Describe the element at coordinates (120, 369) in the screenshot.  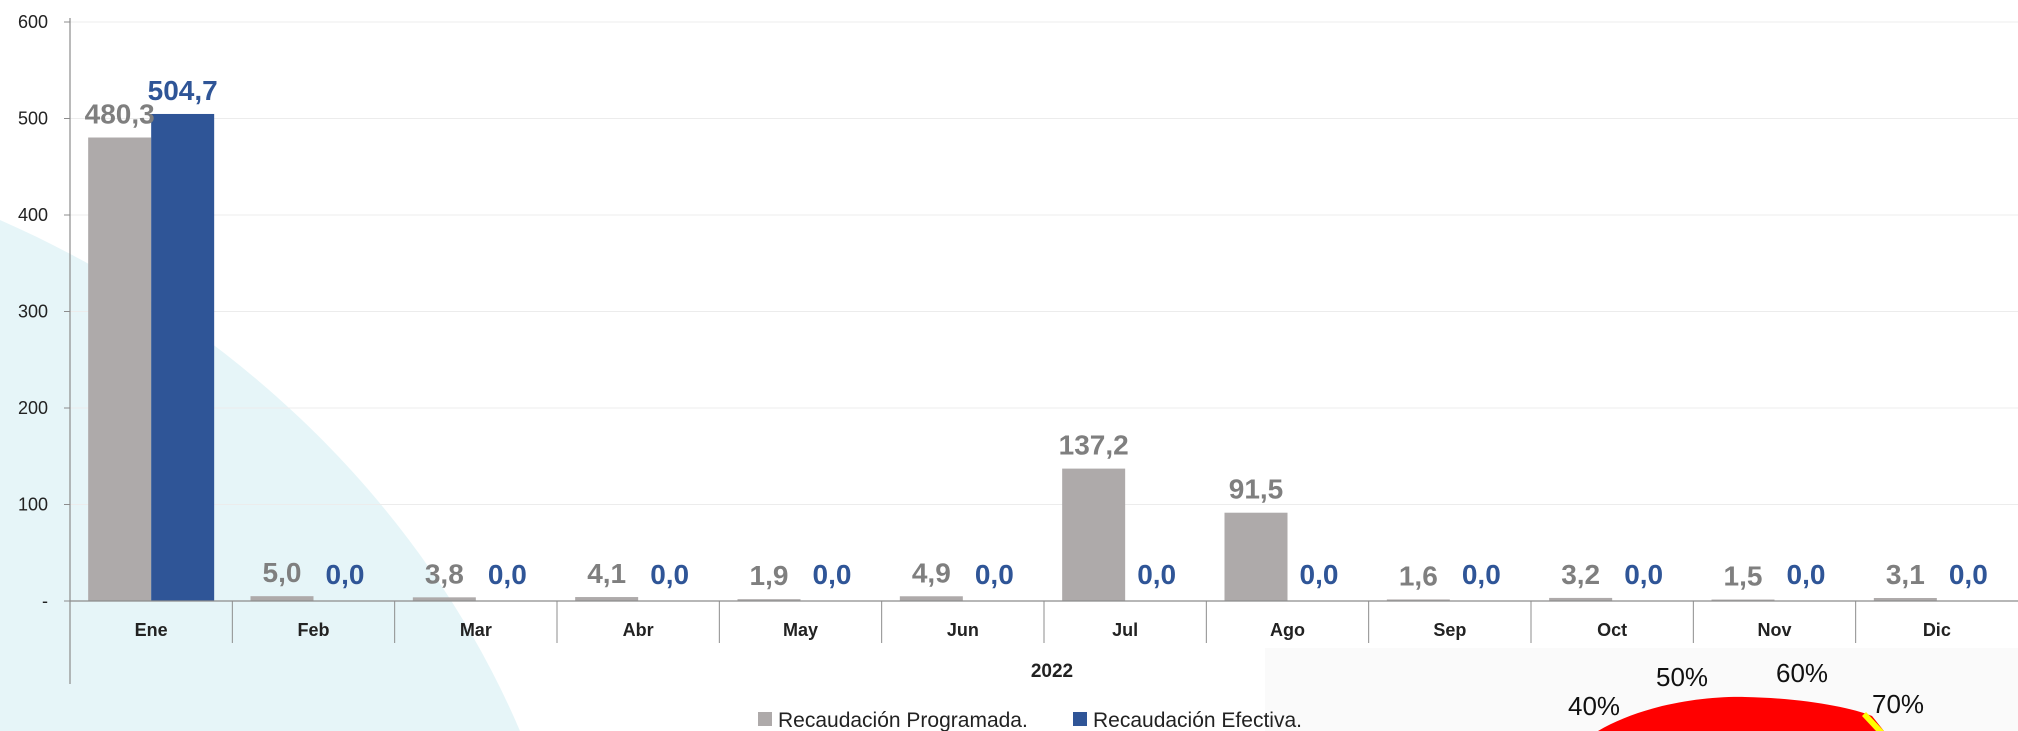
I see `bar-programada-ene` at that location.